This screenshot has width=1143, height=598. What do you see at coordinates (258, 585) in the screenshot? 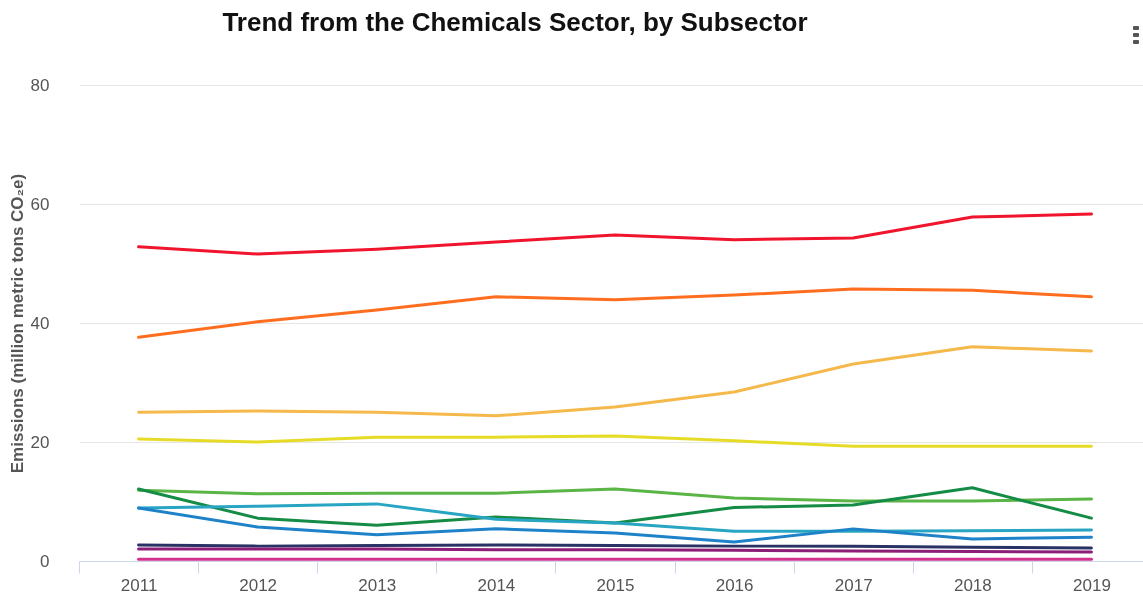
I see `x-tick-label: 2012` at bounding box center [258, 585].